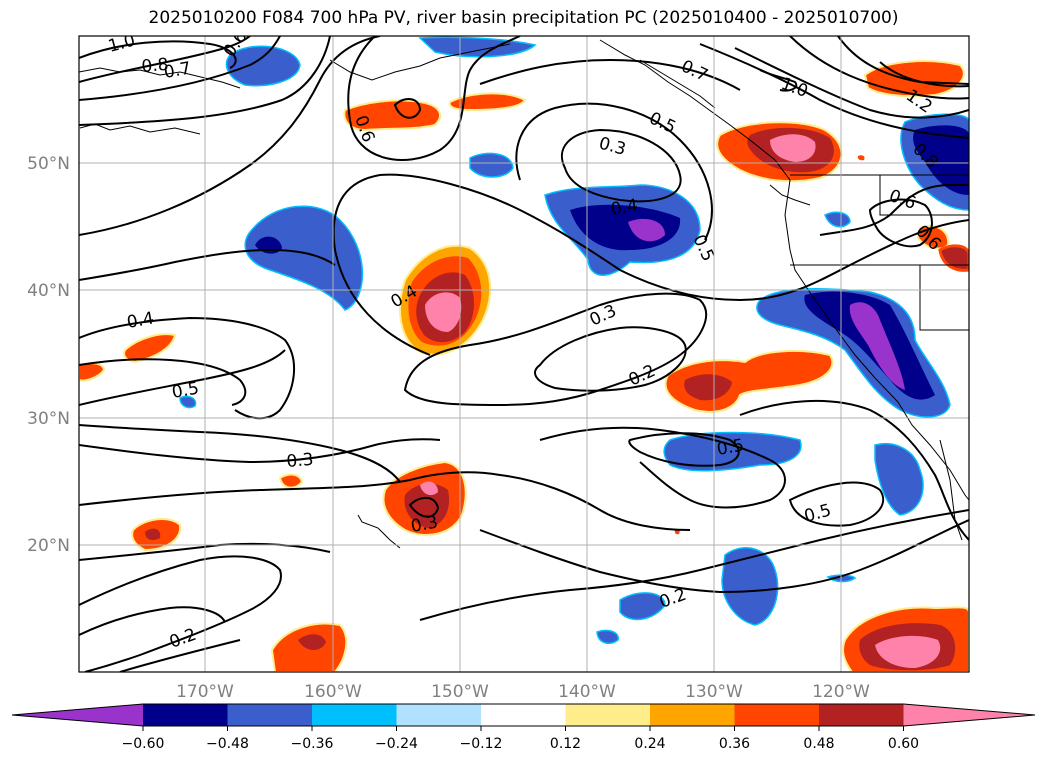 The image size is (1047, 765). What do you see at coordinates (714, 692) in the screenshot?
I see `lon-label: 130°W` at bounding box center [714, 692].